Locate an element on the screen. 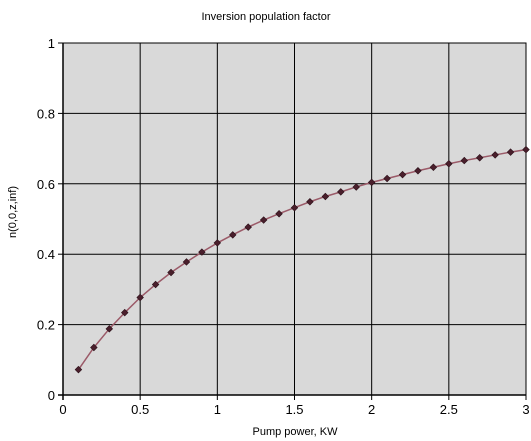 This screenshot has height=441, width=531. y-tick-label: 1 is located at coordinates (51, 43).